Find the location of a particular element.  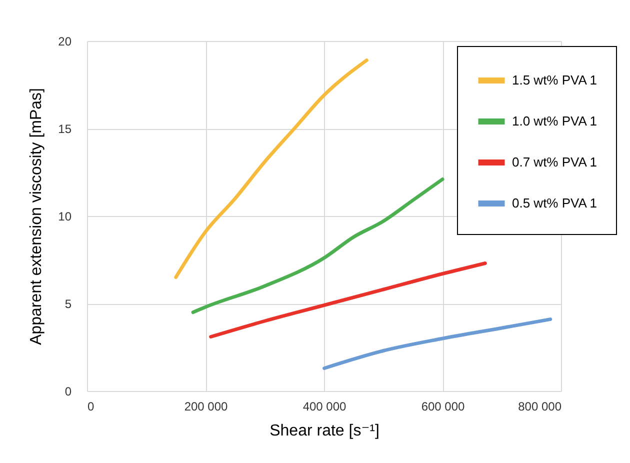

x-tick-label: 800 000 is located at coordinates (540, 407).